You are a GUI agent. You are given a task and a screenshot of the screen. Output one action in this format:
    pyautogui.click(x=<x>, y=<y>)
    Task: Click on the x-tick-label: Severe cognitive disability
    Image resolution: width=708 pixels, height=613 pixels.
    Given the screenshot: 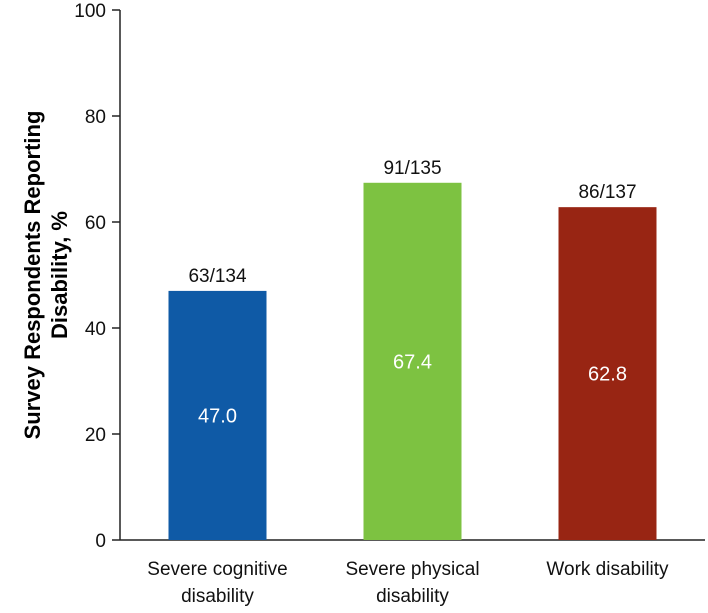 What is the action you would take?
    pyautogui.click(x=217, y=583)
    